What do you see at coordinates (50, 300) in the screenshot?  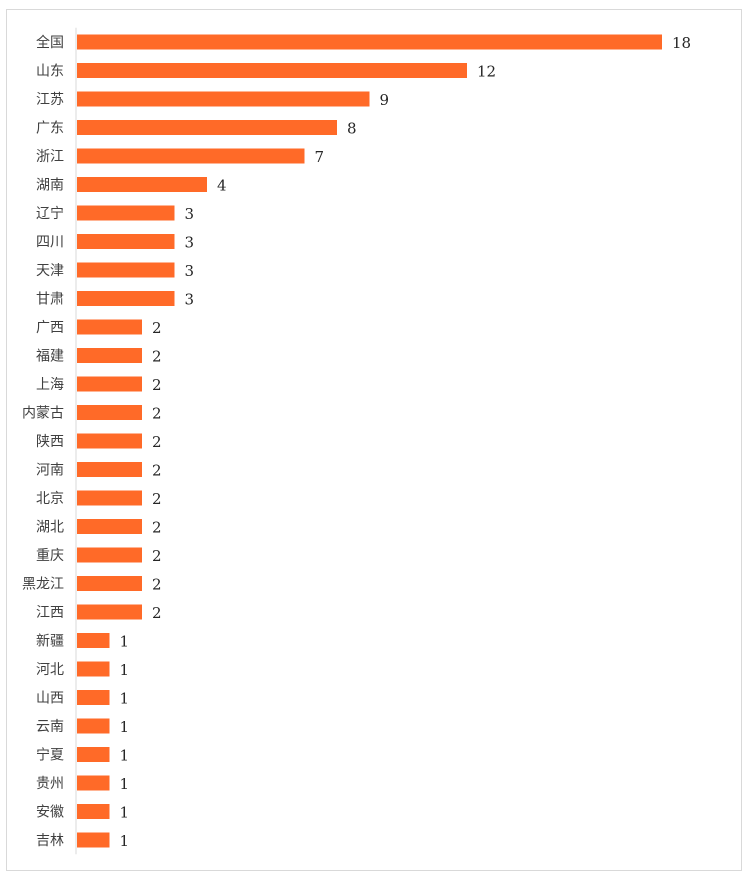 I see `category-label: 甘肃` at bounding box center [50, 300].